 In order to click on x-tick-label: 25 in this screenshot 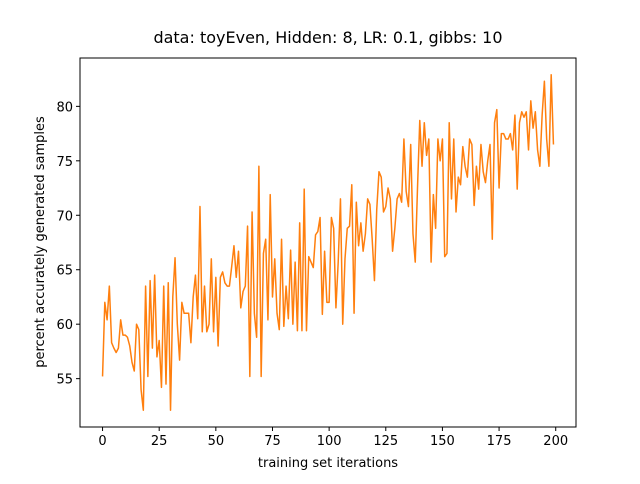, I will do `click(159, 441)`.